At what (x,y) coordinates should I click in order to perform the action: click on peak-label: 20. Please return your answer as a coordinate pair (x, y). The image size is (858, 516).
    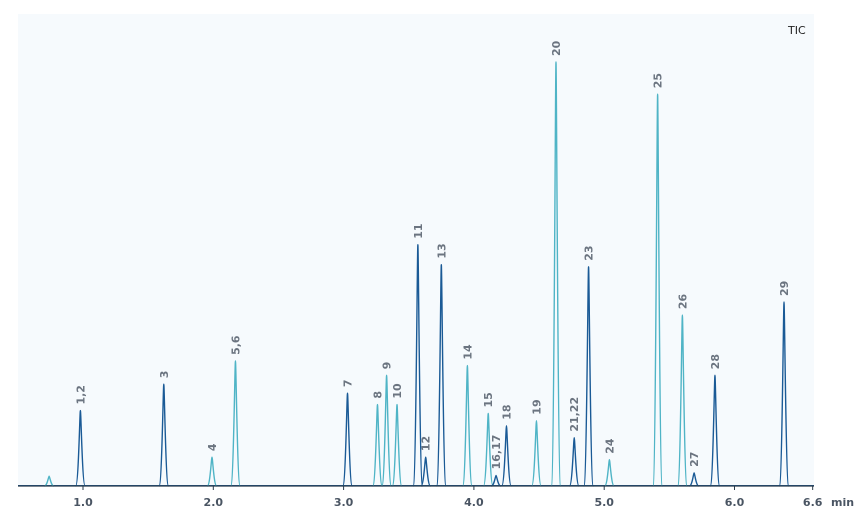
    Looking at the image, I should click on (556, 48).